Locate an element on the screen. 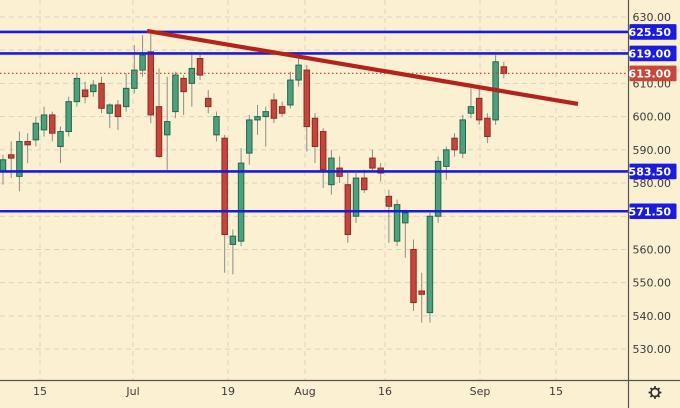 Image resolution: width=680 pixels, height=408 pixels. price-label-text: 583.50 is located at coordinates (650, 171).